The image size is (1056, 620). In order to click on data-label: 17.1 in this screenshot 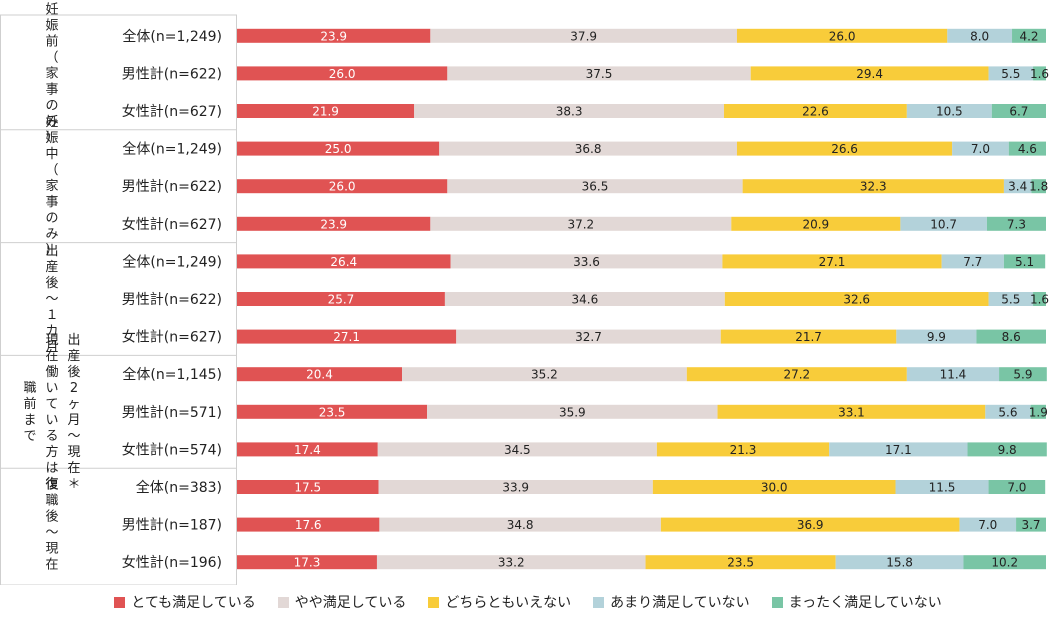, I will do `click(898, 450)`.